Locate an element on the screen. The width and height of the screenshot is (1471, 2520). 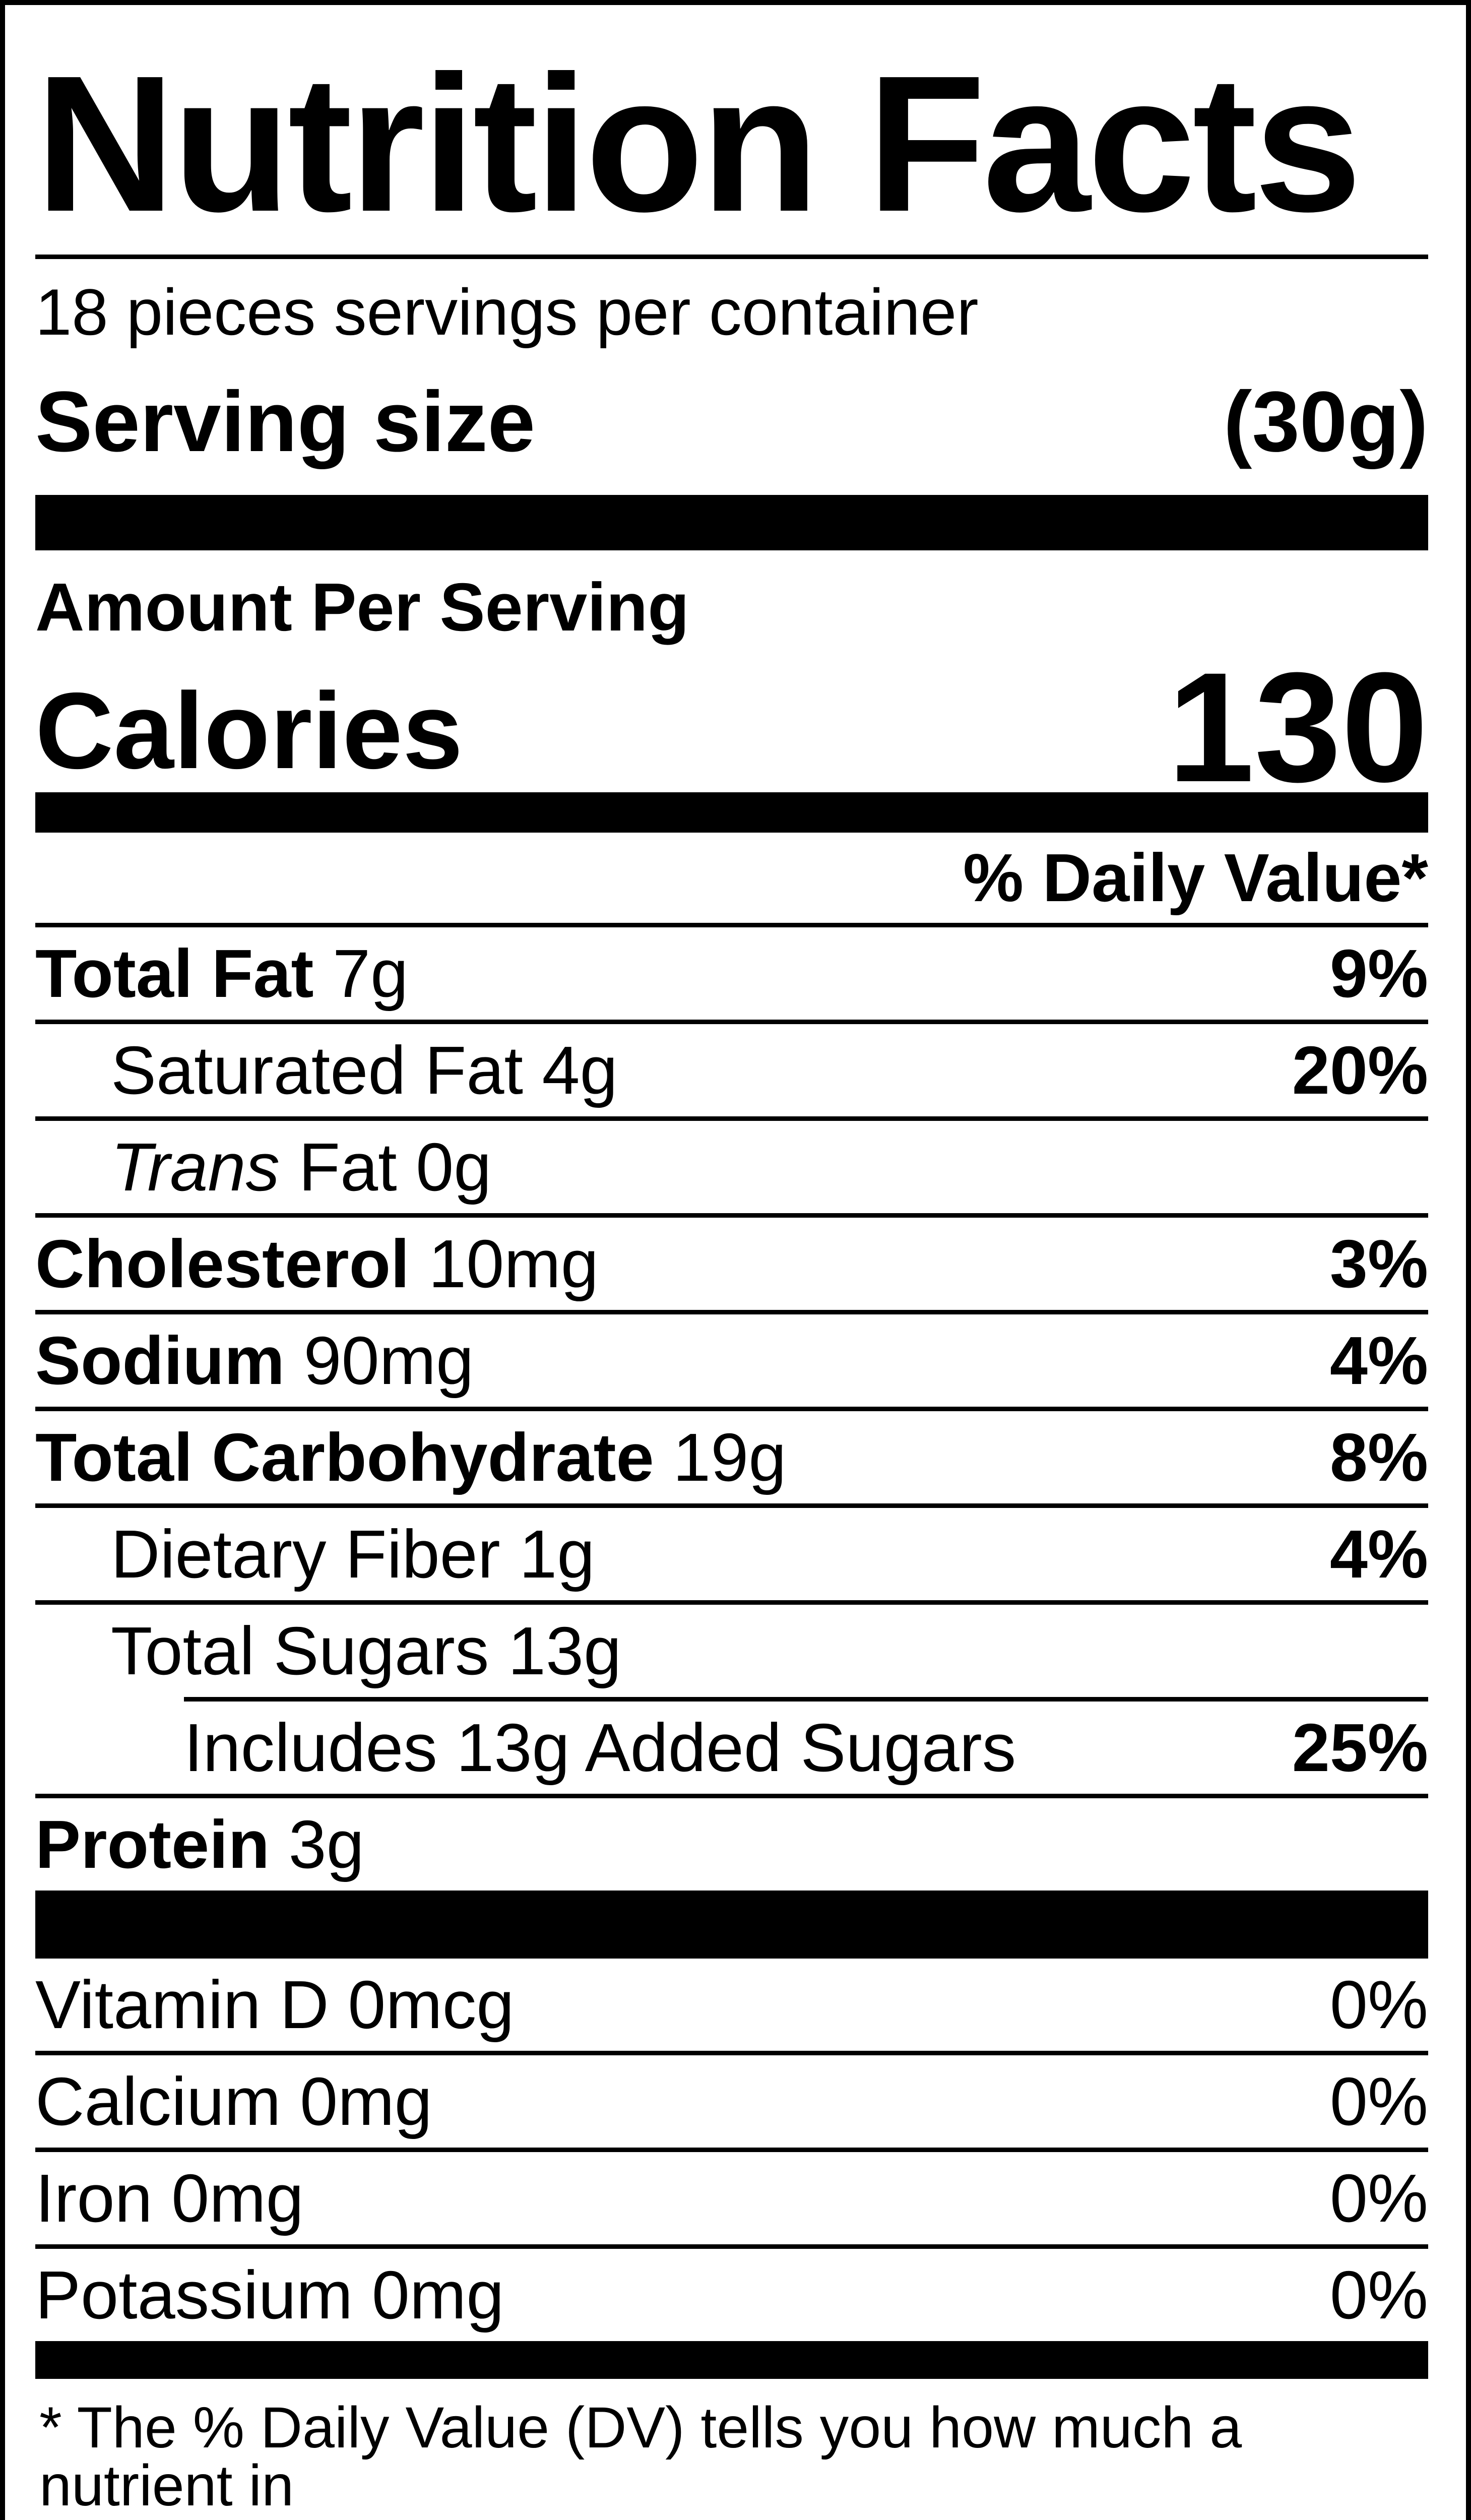
vitamin-row-calcium: Calcium 0mg 0% is located at coordinates (731, 2101).